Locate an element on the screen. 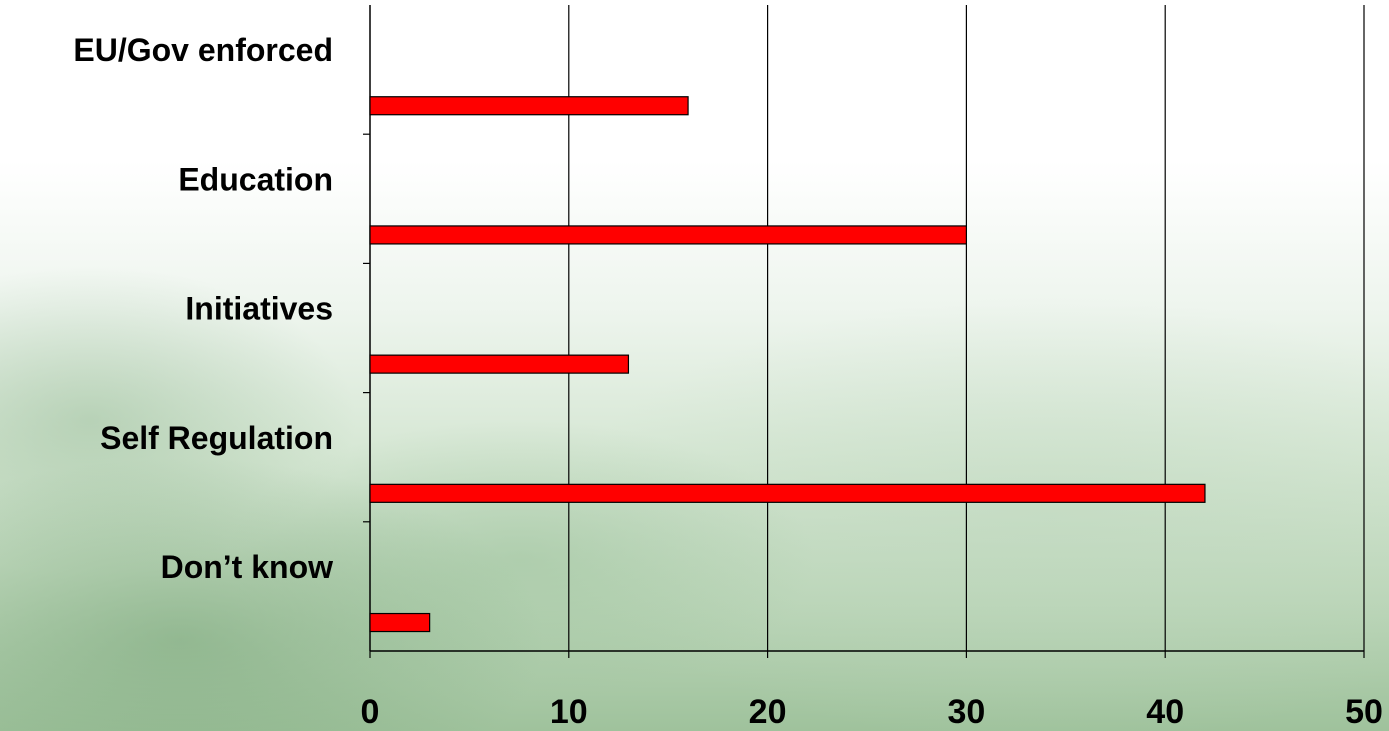 This screenshot has width=1389, height=731. x-tick-label: 10 is located at coordinates (569, 712).